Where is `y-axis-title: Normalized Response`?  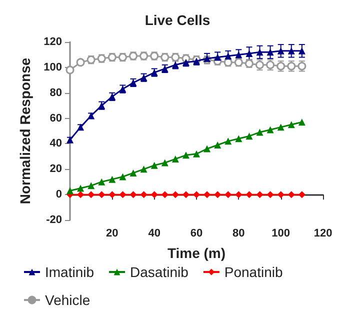 y-axis-title: Normalized Response is located at coordinates (25, 131).